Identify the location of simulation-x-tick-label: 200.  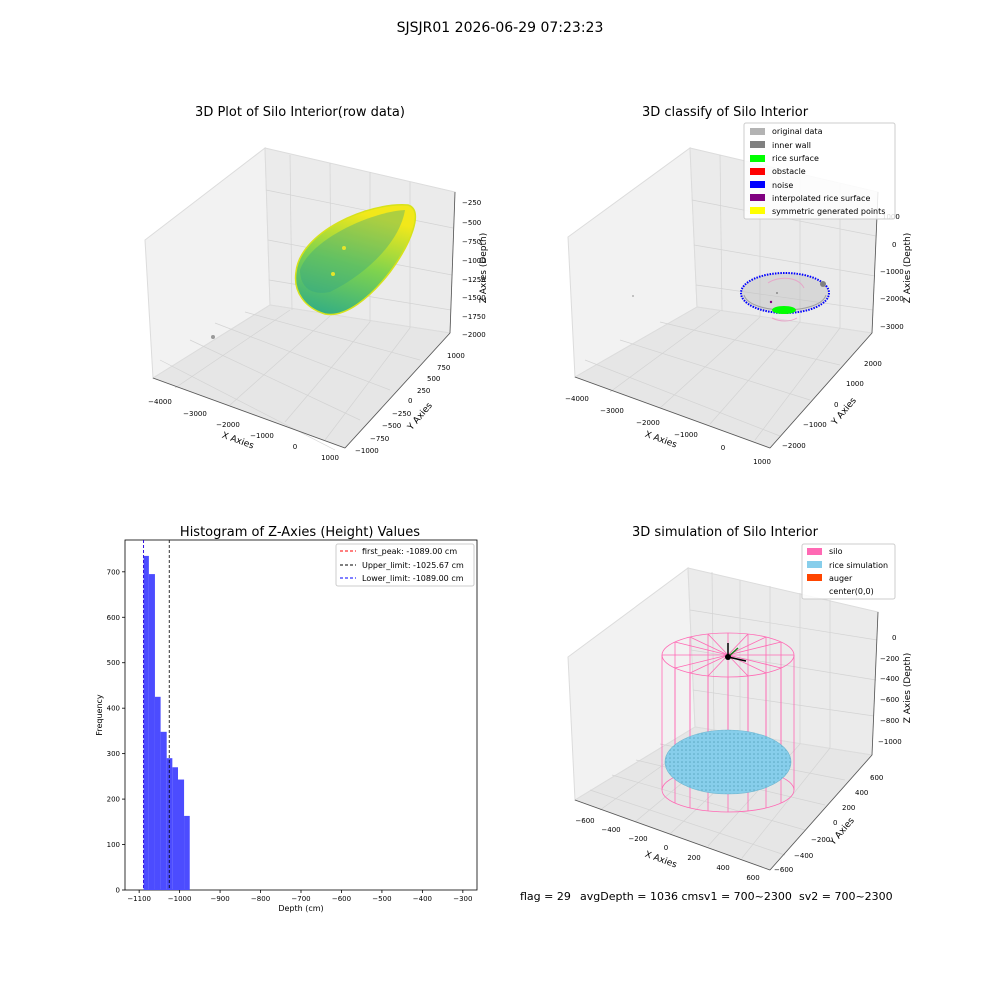
(693, 858).